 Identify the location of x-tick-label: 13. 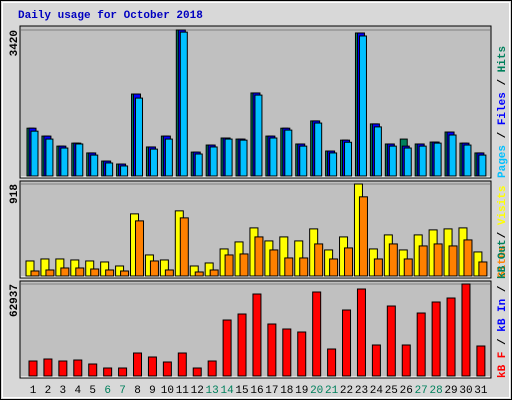
(212, 391).